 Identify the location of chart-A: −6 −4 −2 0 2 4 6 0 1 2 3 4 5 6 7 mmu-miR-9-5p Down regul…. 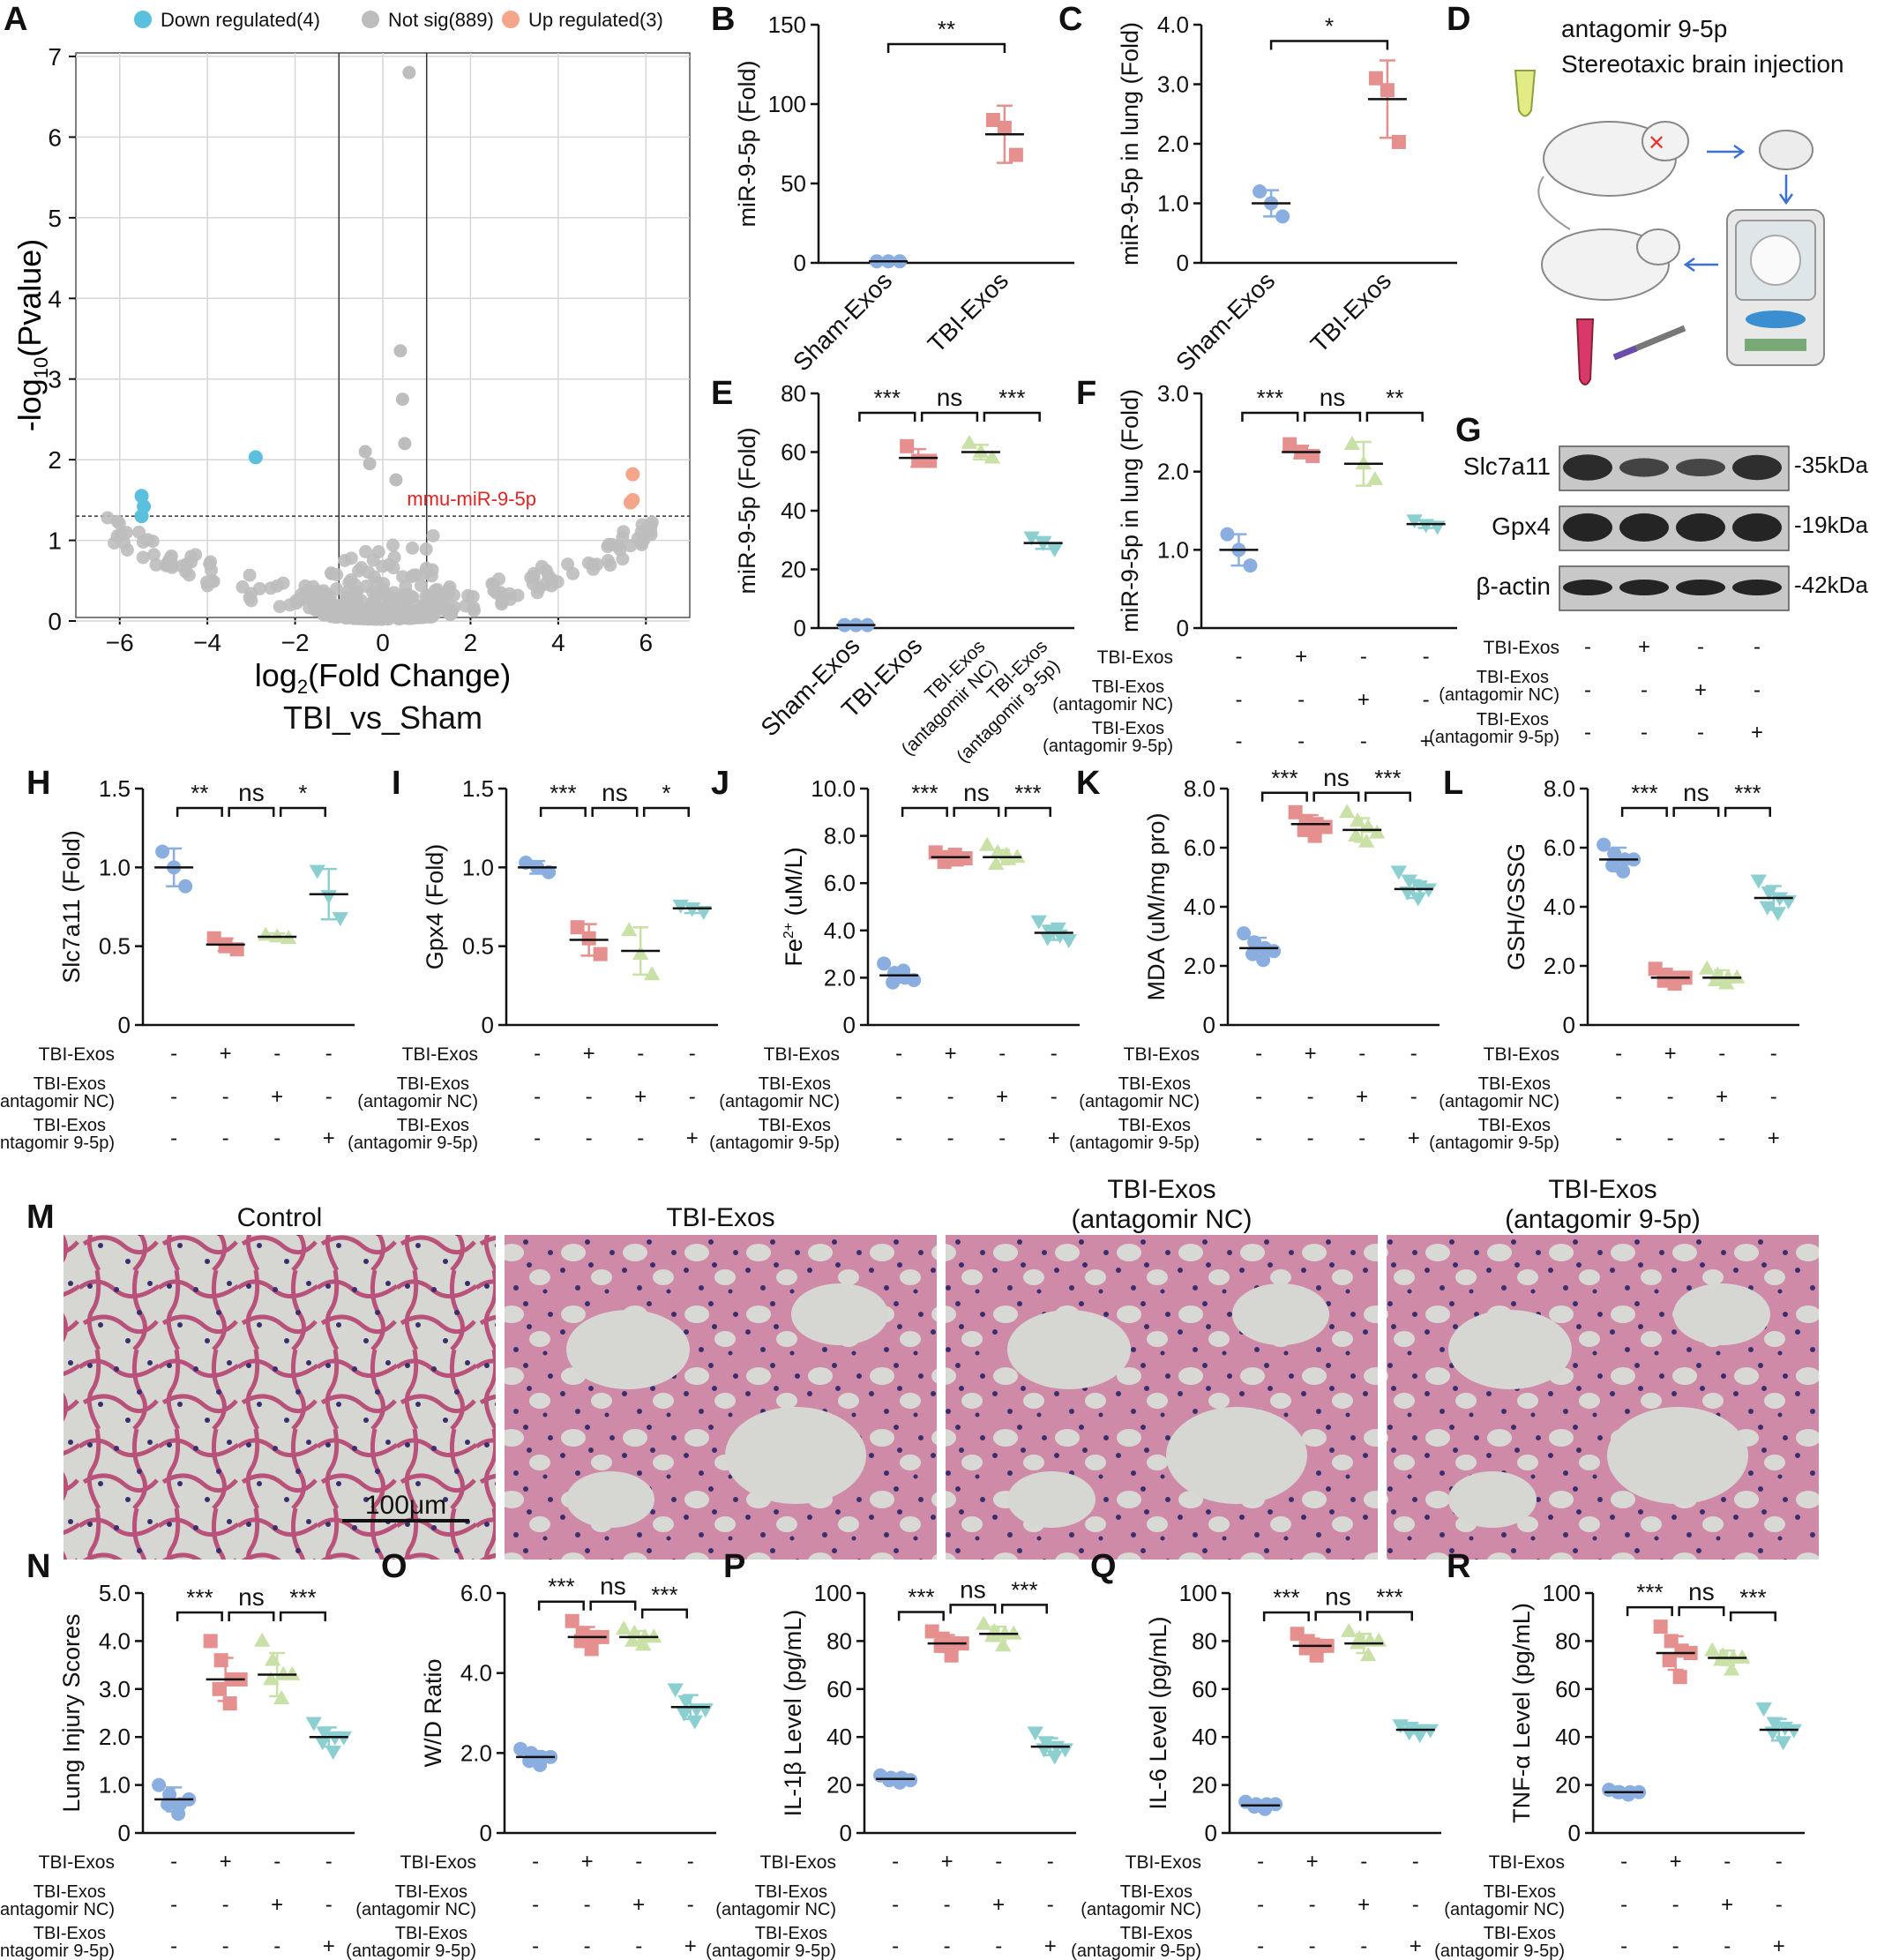
(351, 372).